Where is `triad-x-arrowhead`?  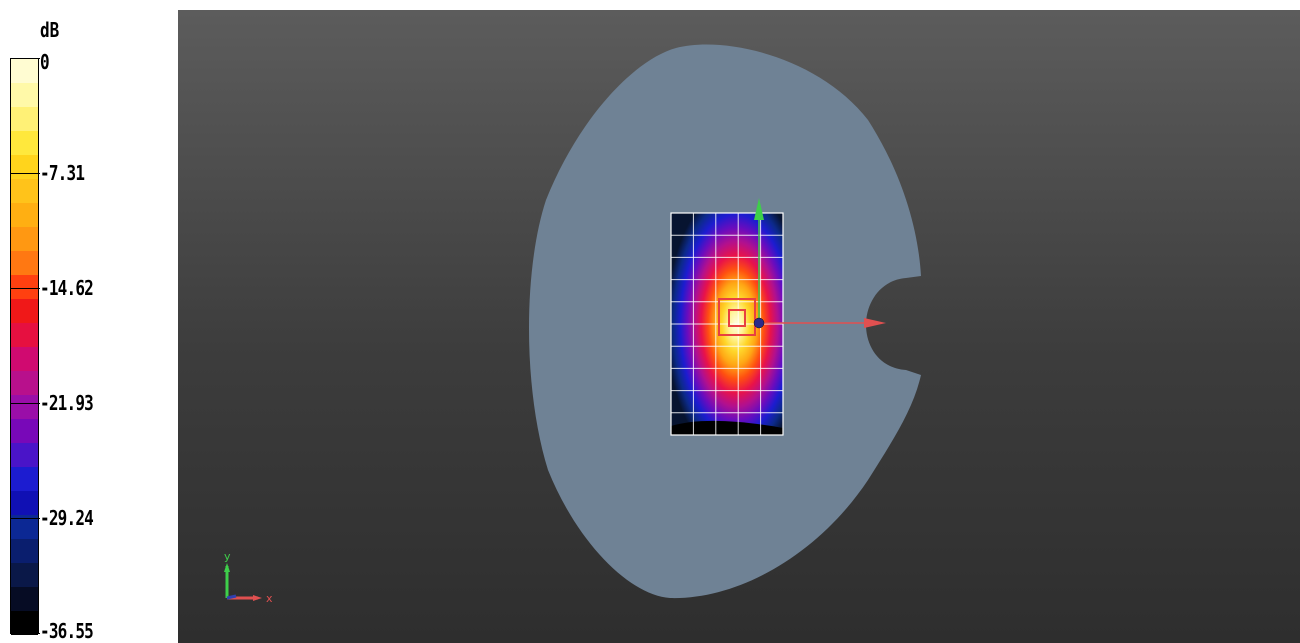
triad-x-arrowhead is located at coordinates (257, 598).